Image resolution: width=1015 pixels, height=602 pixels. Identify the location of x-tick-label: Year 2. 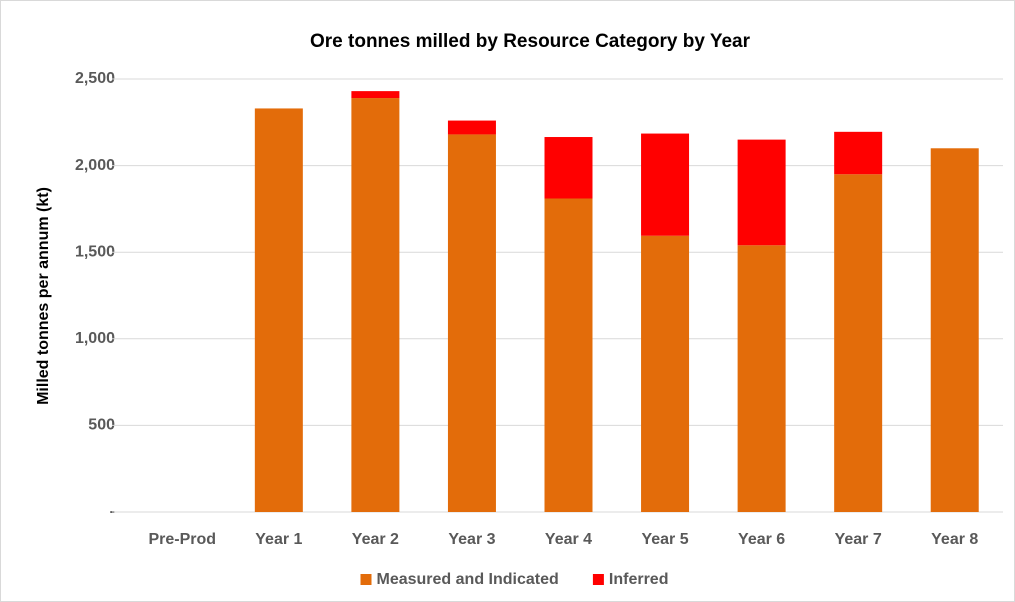
(375, 539).